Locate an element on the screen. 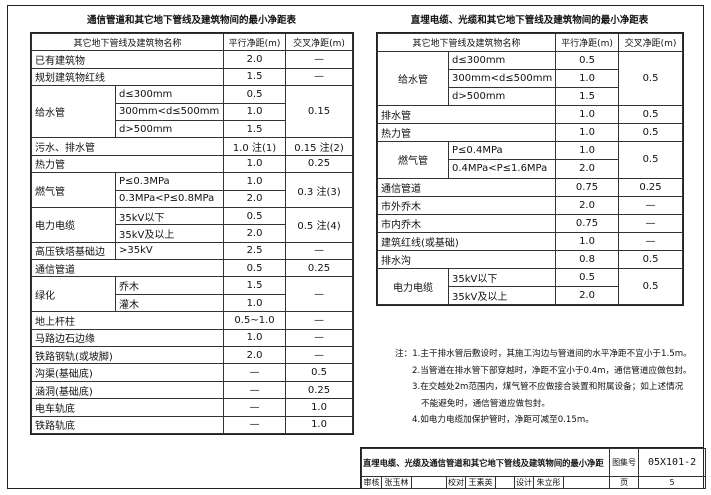 This screenshot has width=711, height=495. note-4: 4.如电力电缆加保护管时，净距可减至0.15m。 is located at coordinates (503, 420).